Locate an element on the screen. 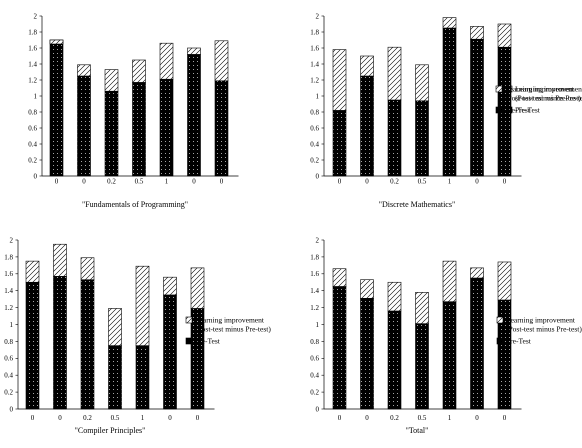  y-tick-label: 1.6 is located at coordinates (314, 48).